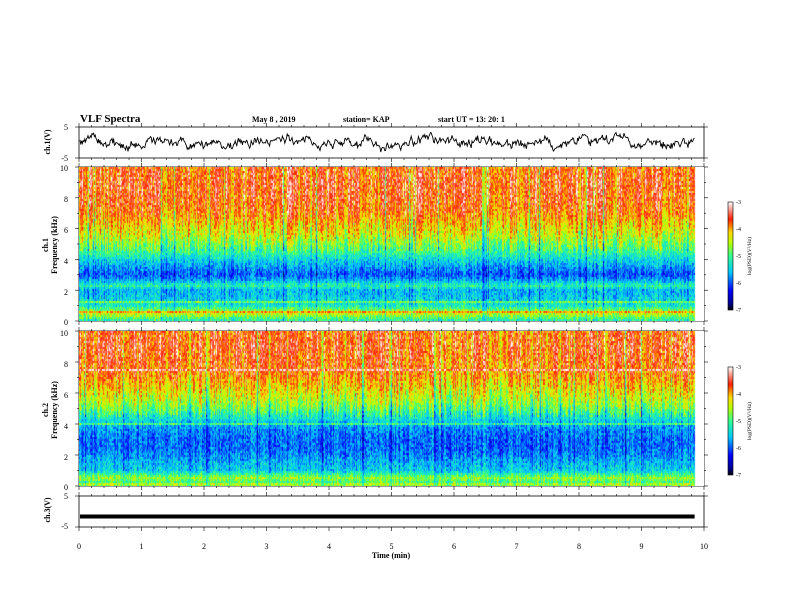 Image resolution: width=792 pixels, height=612 pixels. What do you see at coordinates (579, 546) in the screenshot?
I see `xtick-8: 8` at bounding box center [579, 546].